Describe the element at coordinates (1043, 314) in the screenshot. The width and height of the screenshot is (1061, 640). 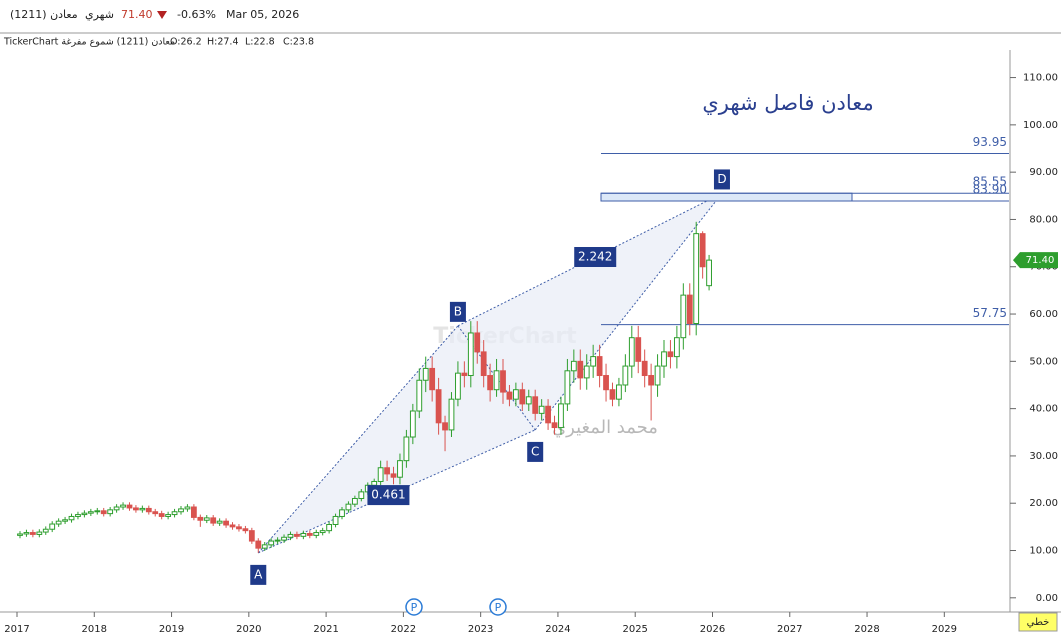
I see `y-tick-label: 60.00` at that location.